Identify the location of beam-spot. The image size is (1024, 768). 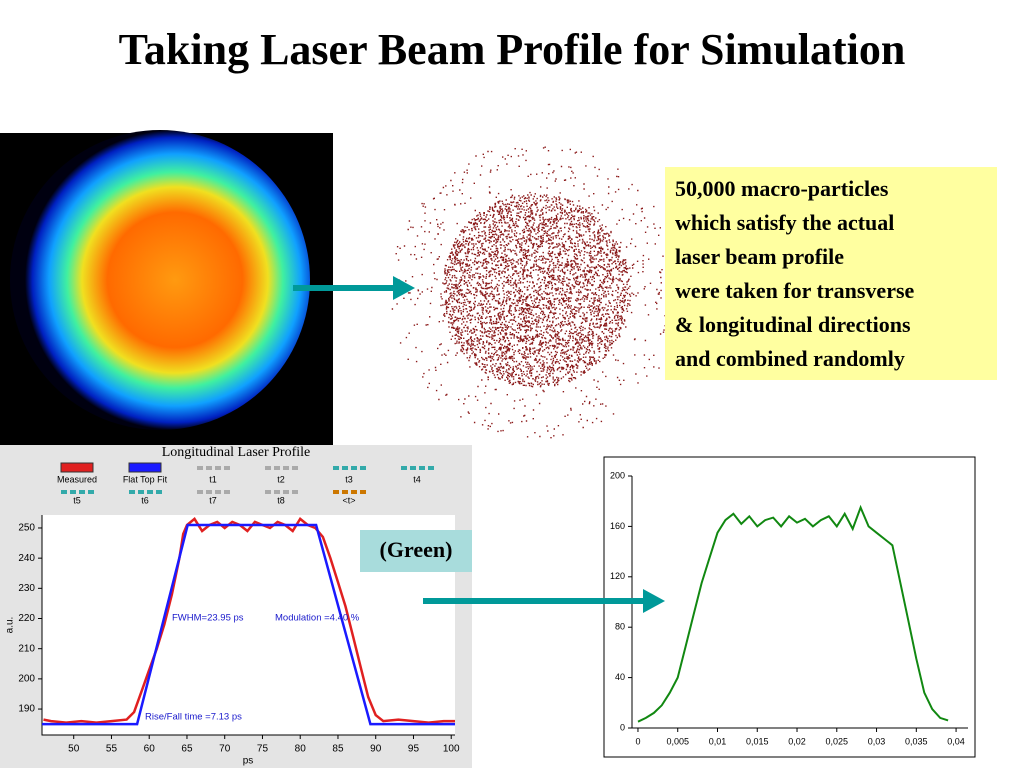
(160, 280).